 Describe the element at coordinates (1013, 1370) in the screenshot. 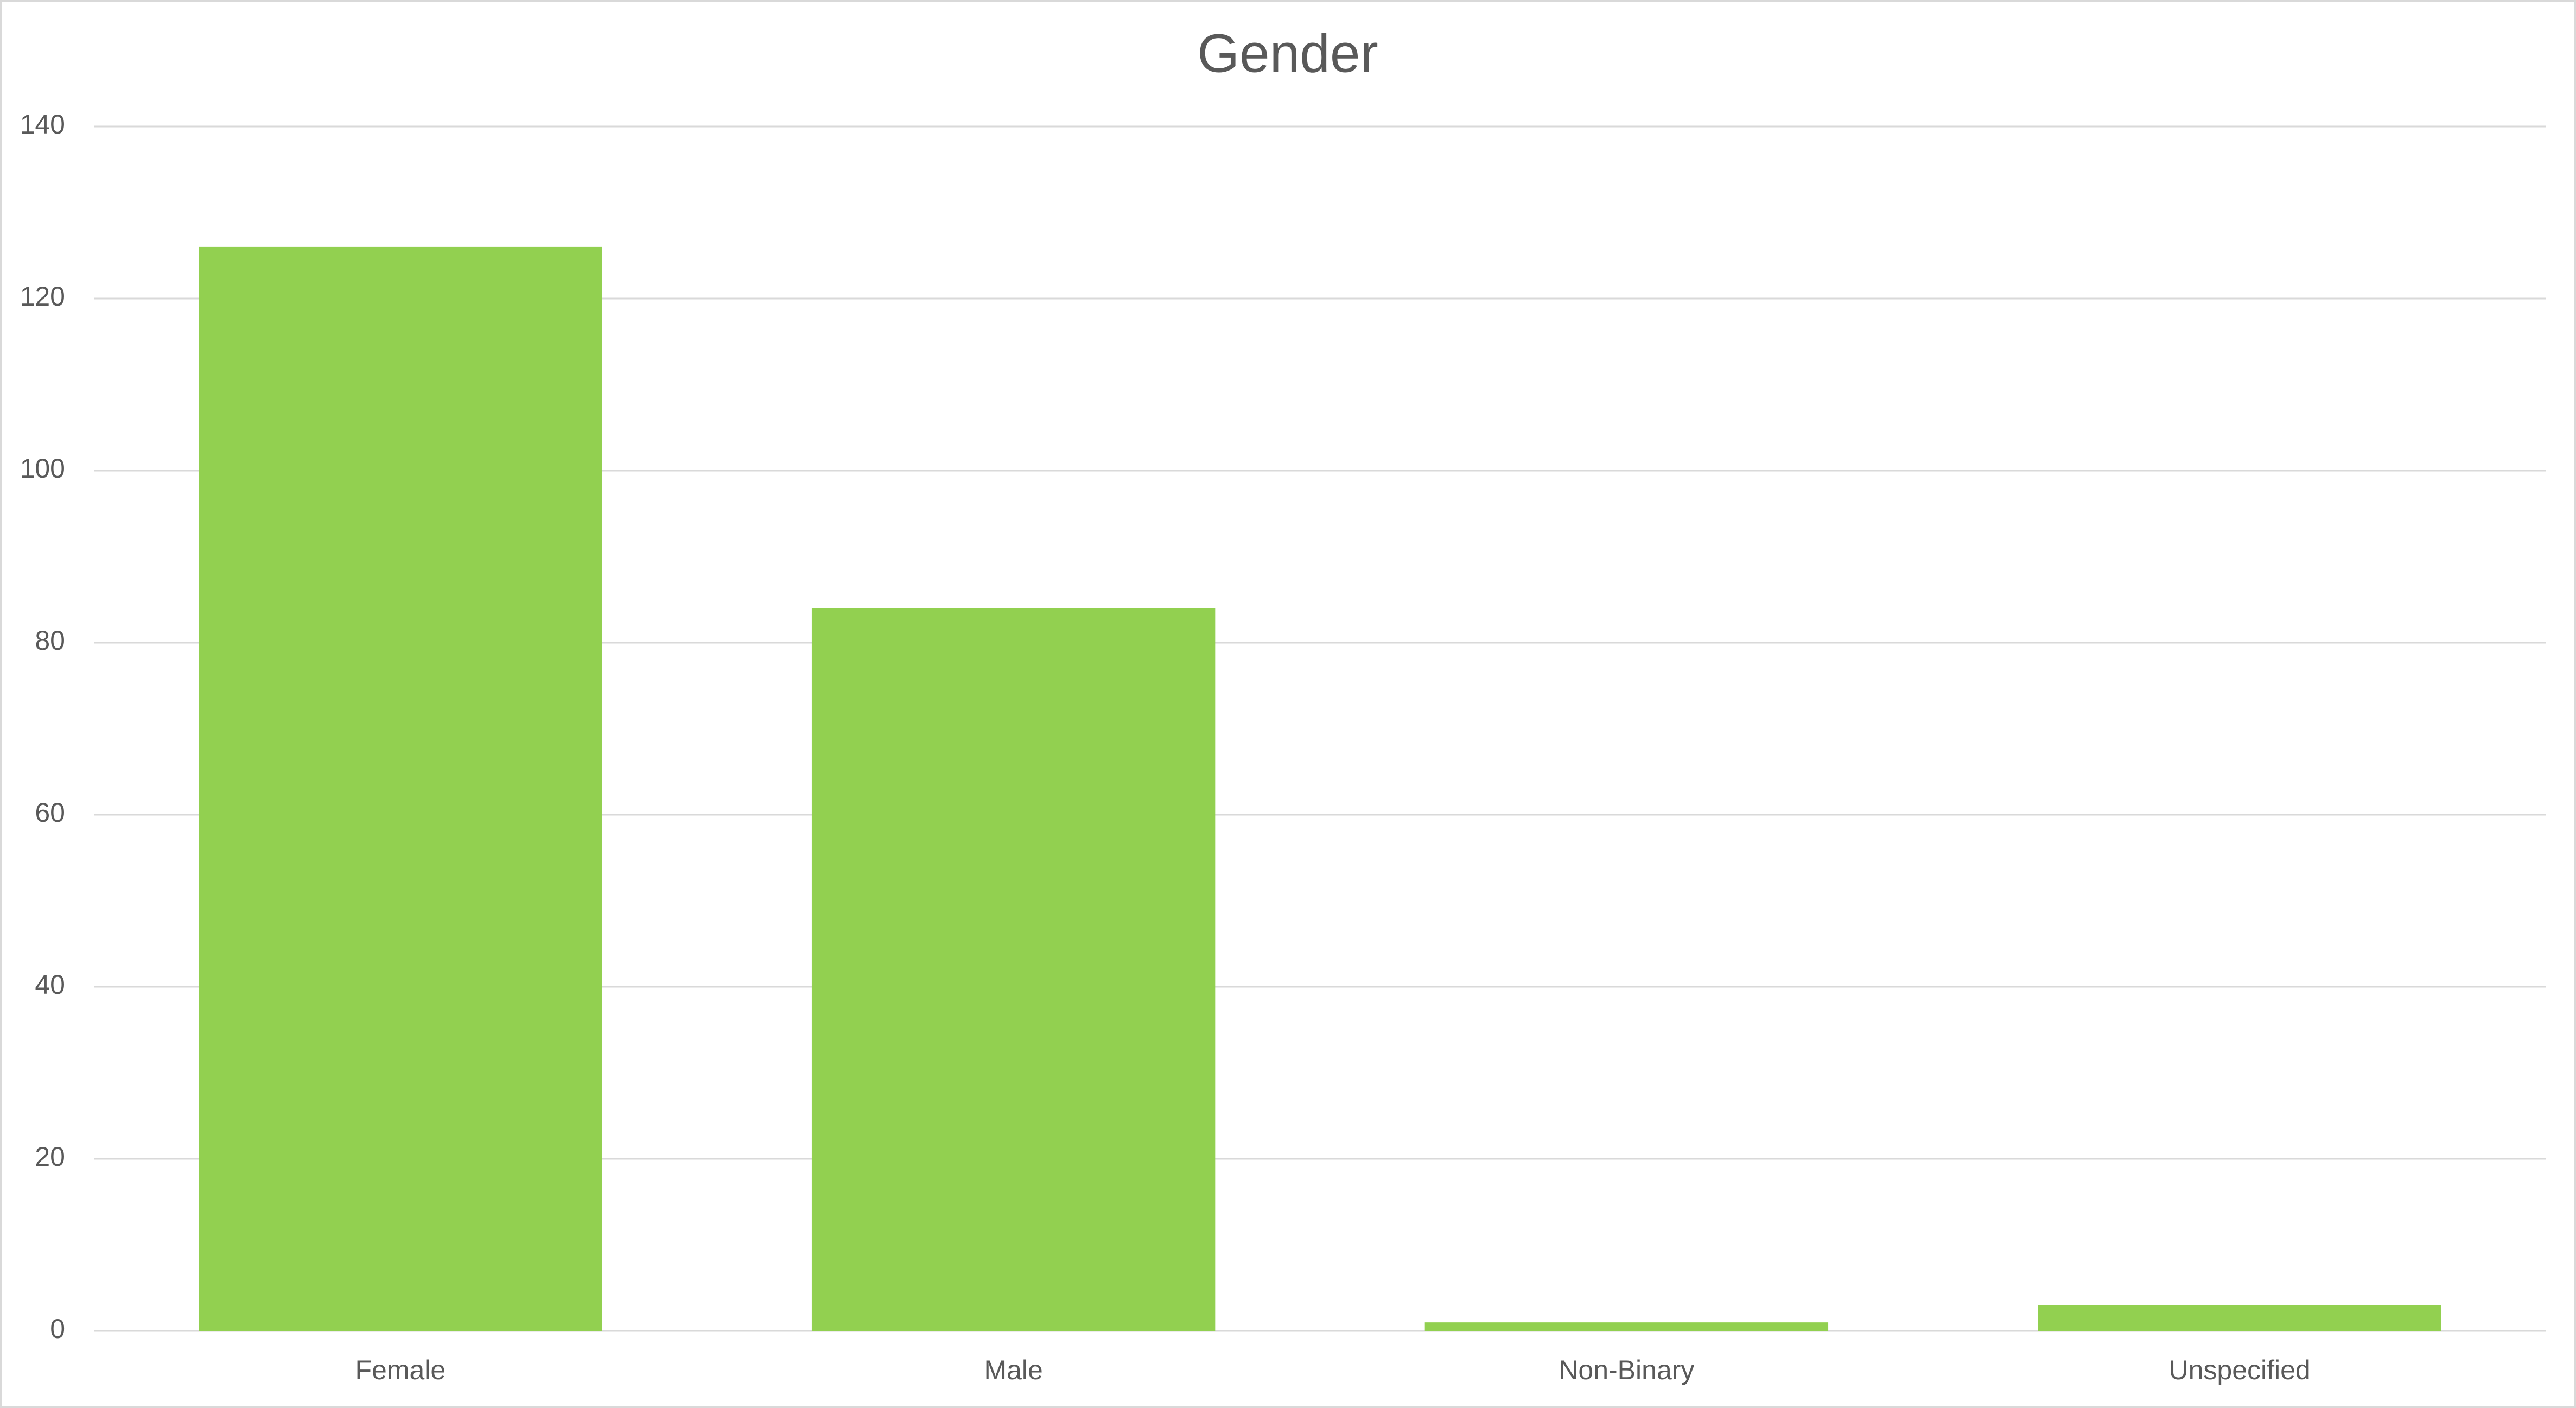

I see `x-tick-label: Male` at that location.